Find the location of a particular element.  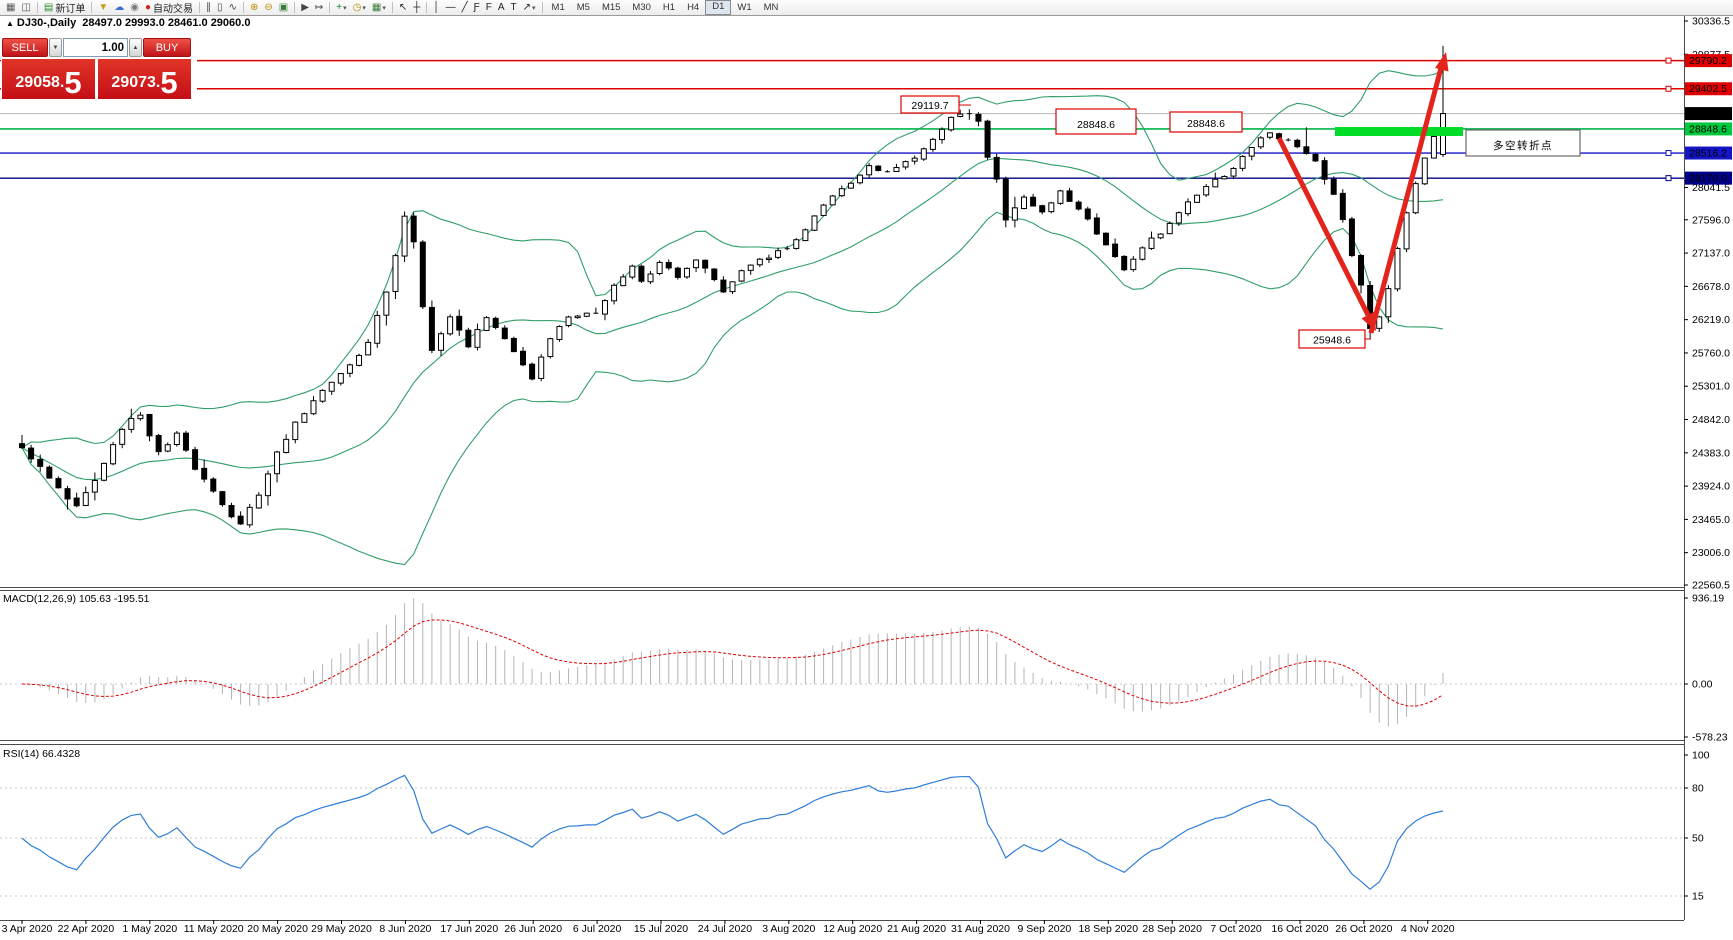

time-axis-label: 20 May 2020 is located at coordinates (277, 929).